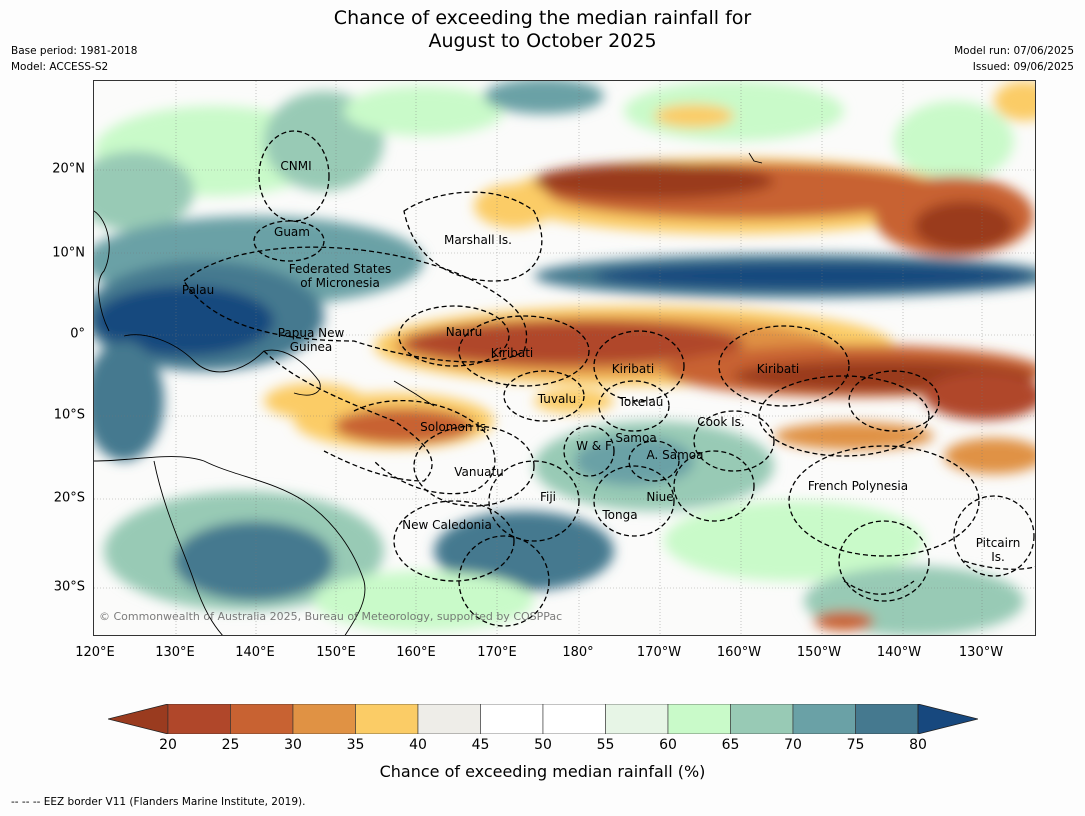 This screenshot has width=1085, height=816. What do you see at coordinates (636, 438) in the screenshot?
I see `region-label-samoa: Samoa` at bounding box center [636, 438].